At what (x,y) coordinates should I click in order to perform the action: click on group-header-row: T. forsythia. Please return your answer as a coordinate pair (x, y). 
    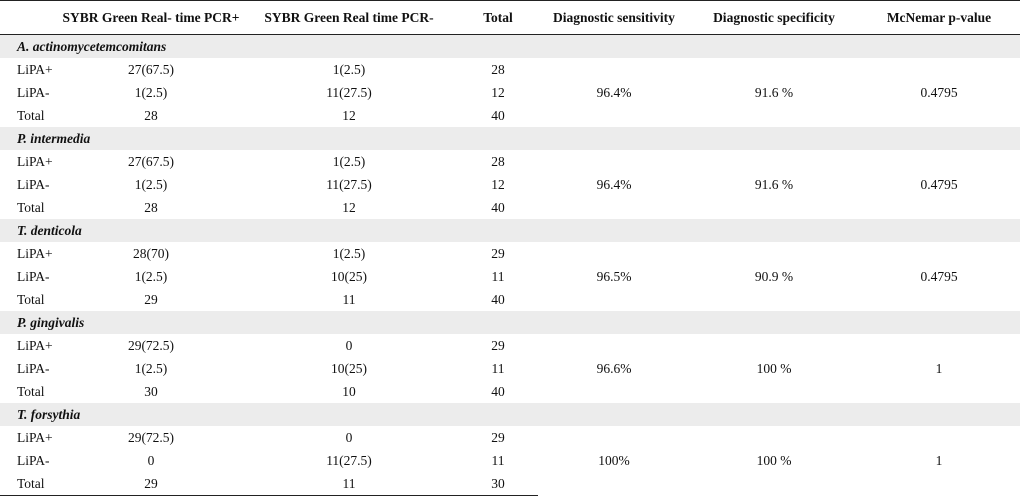
    Looking at the image, I should click on (510, 414).